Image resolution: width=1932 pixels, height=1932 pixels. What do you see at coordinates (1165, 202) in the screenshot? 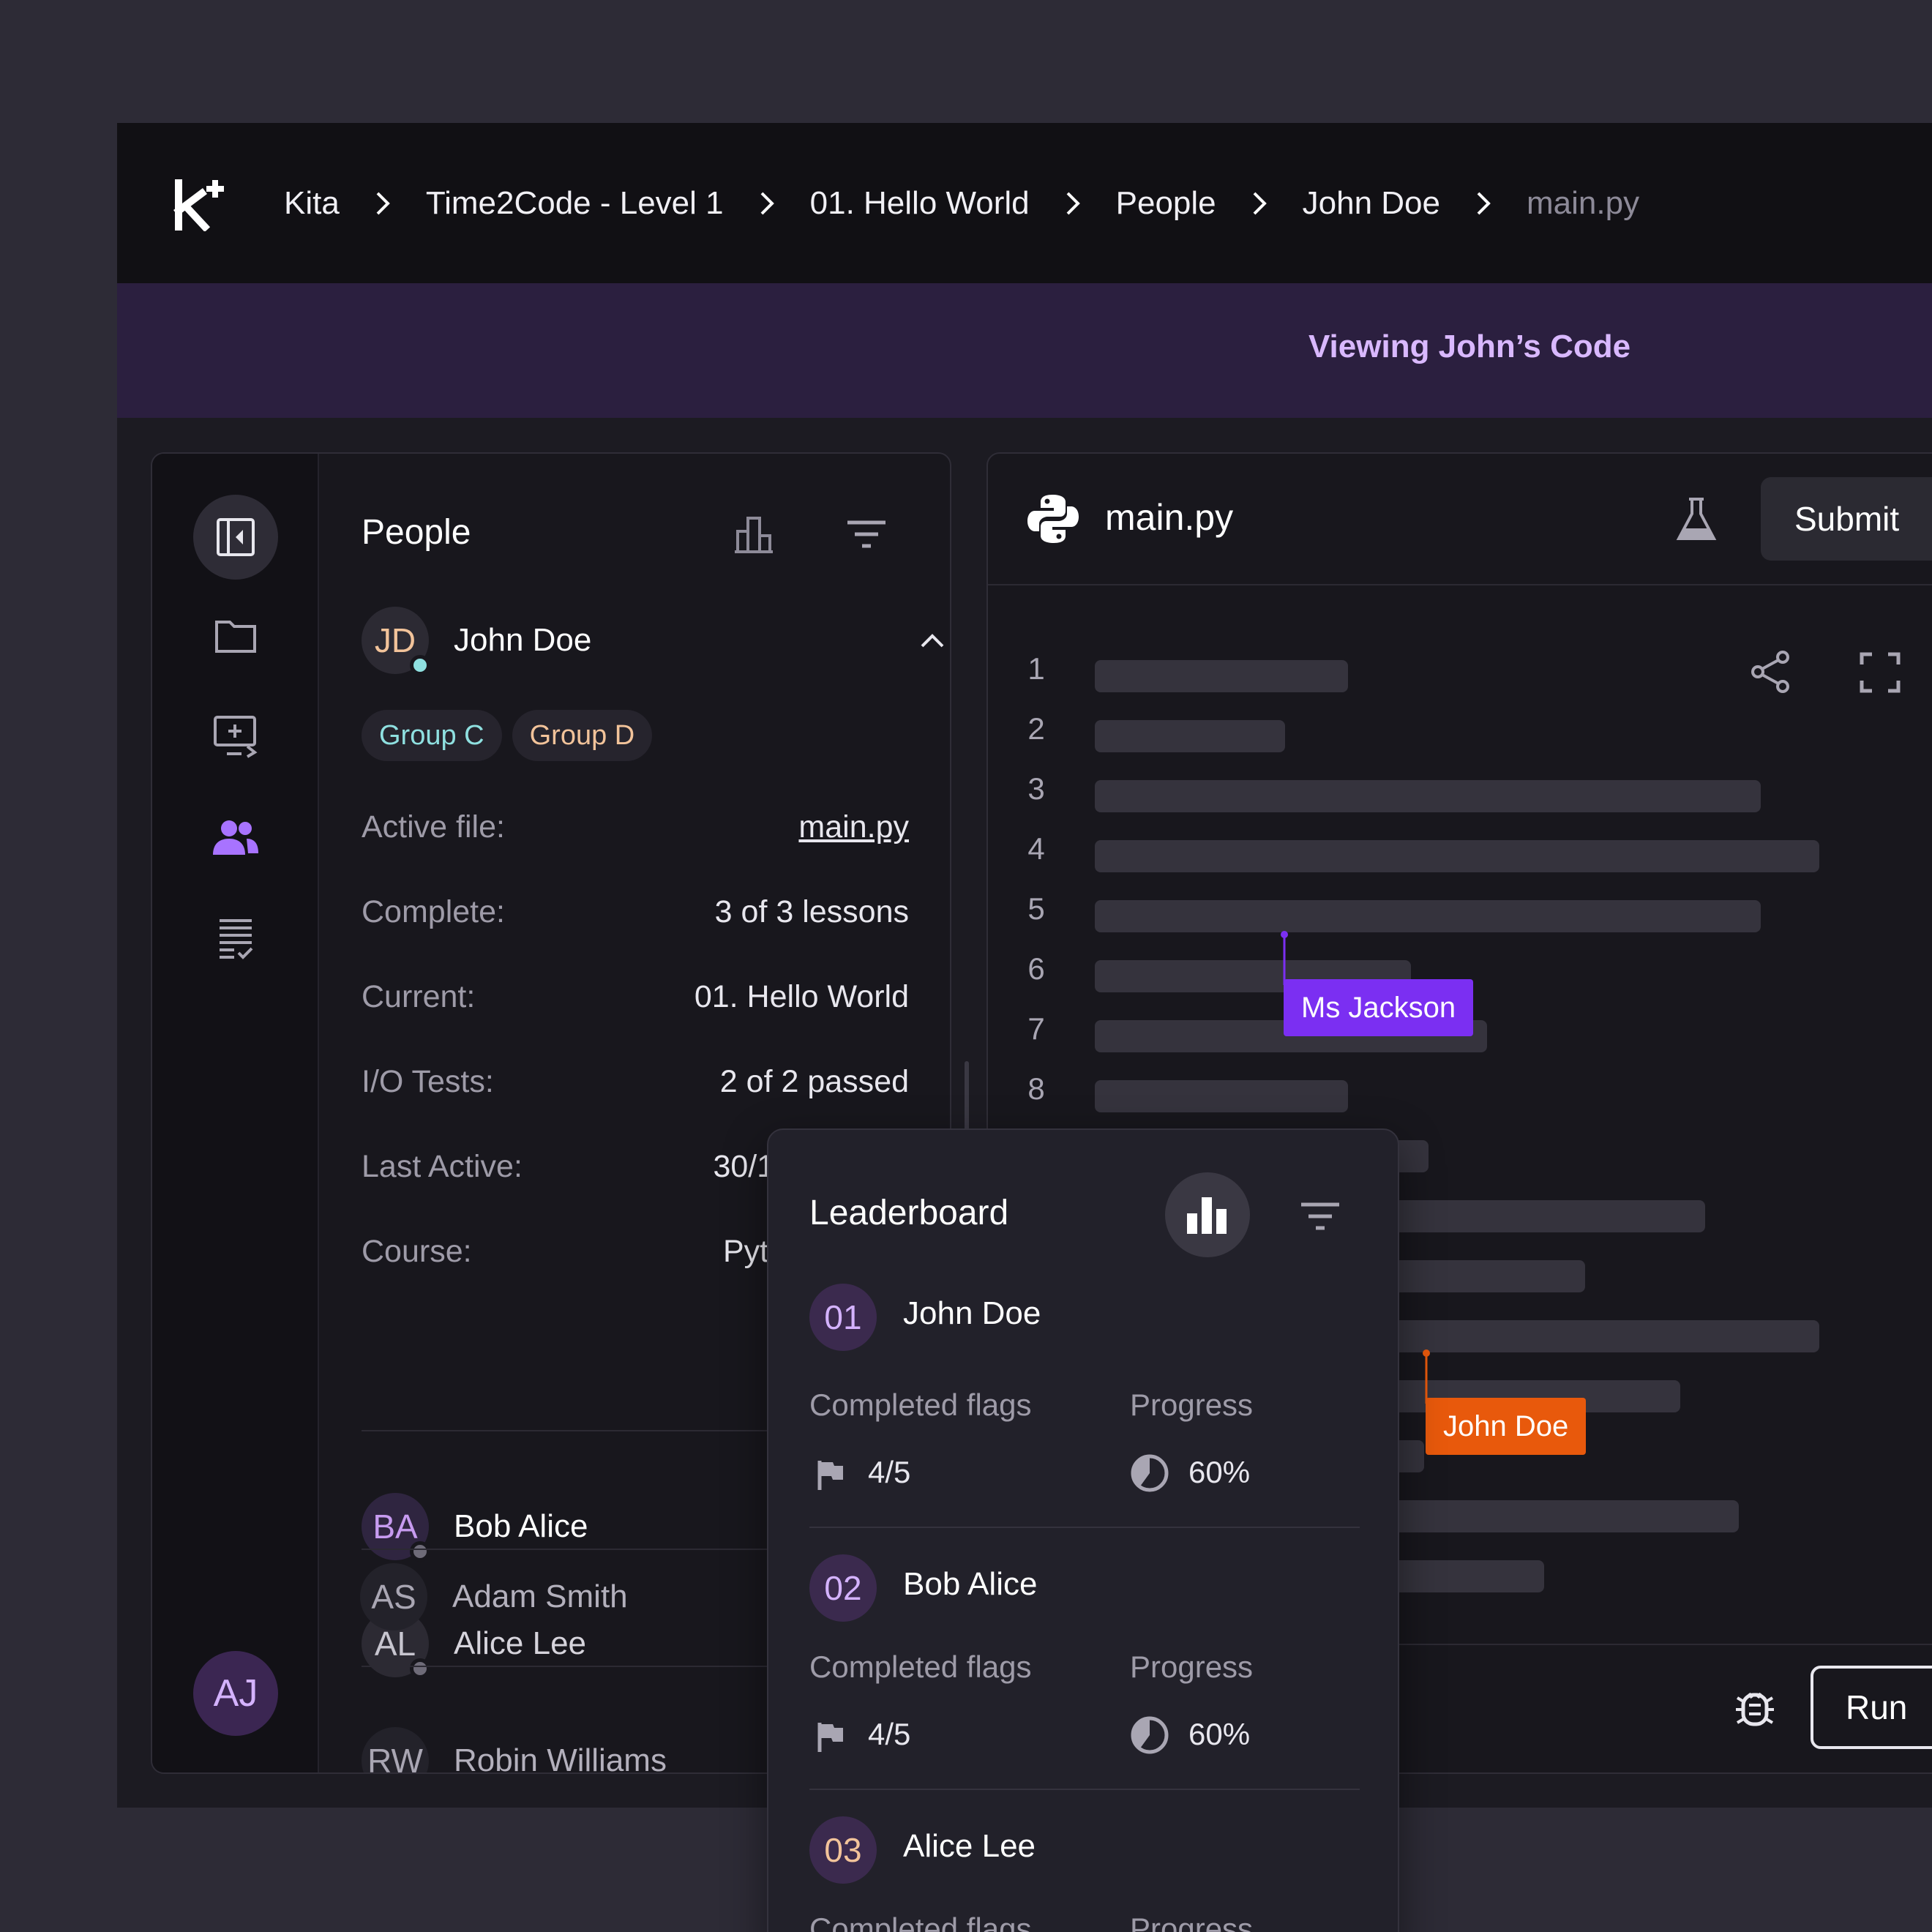
I see `breadcrumb-people: People` at bounding box center [1165, 202].